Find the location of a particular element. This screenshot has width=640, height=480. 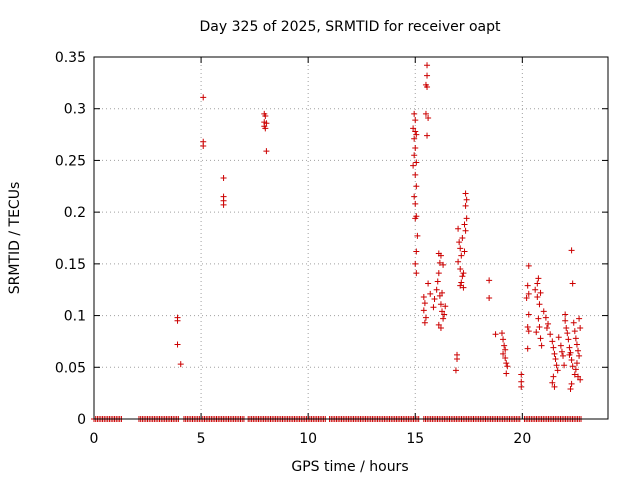

x-tick-labels: 0 5 10 15 20 is located at coordinates (311, 439).